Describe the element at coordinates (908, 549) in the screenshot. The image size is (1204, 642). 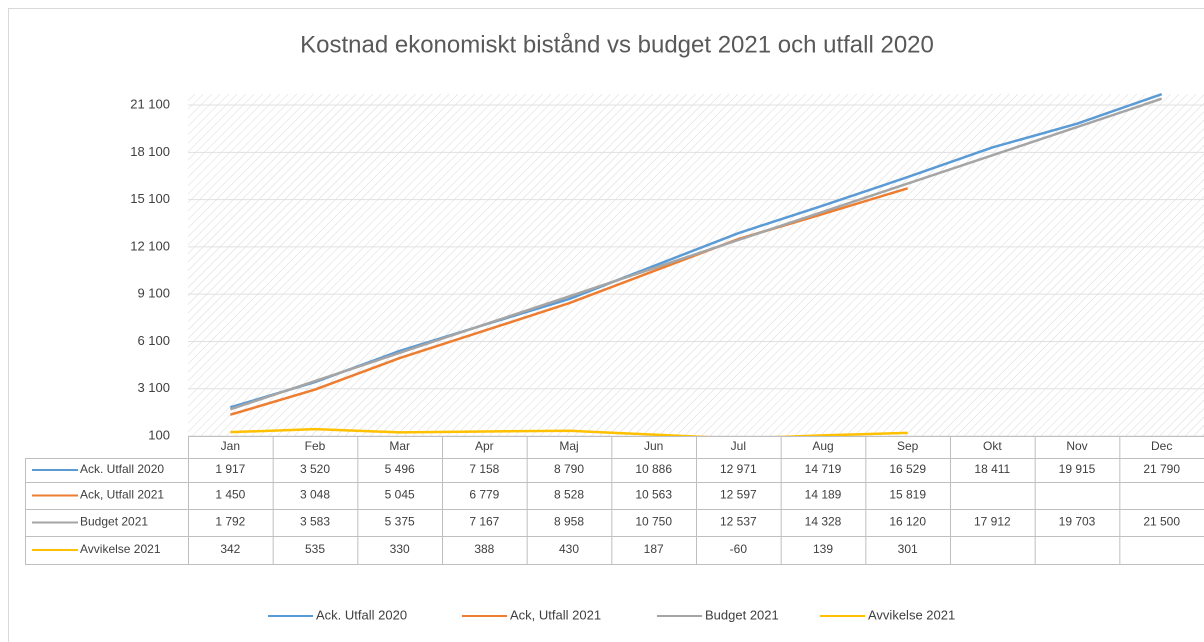
I see `table-cell: 301` at that location.